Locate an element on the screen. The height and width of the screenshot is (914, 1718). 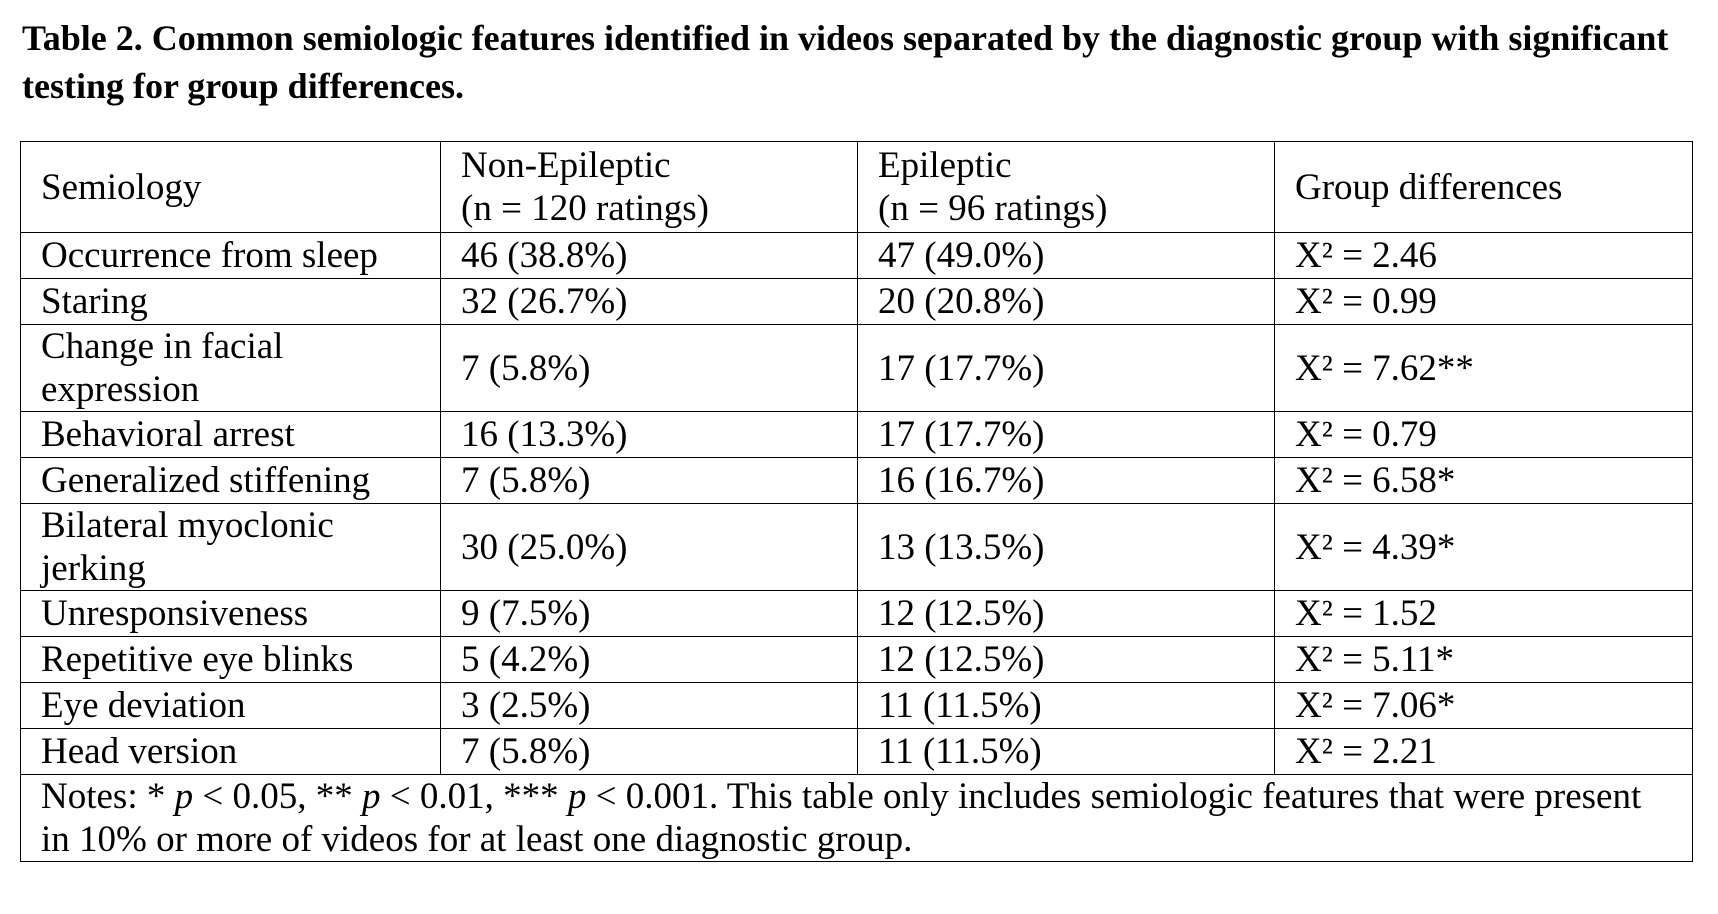
cell: X² = 7.06* is located at coordinates (1483, 705).